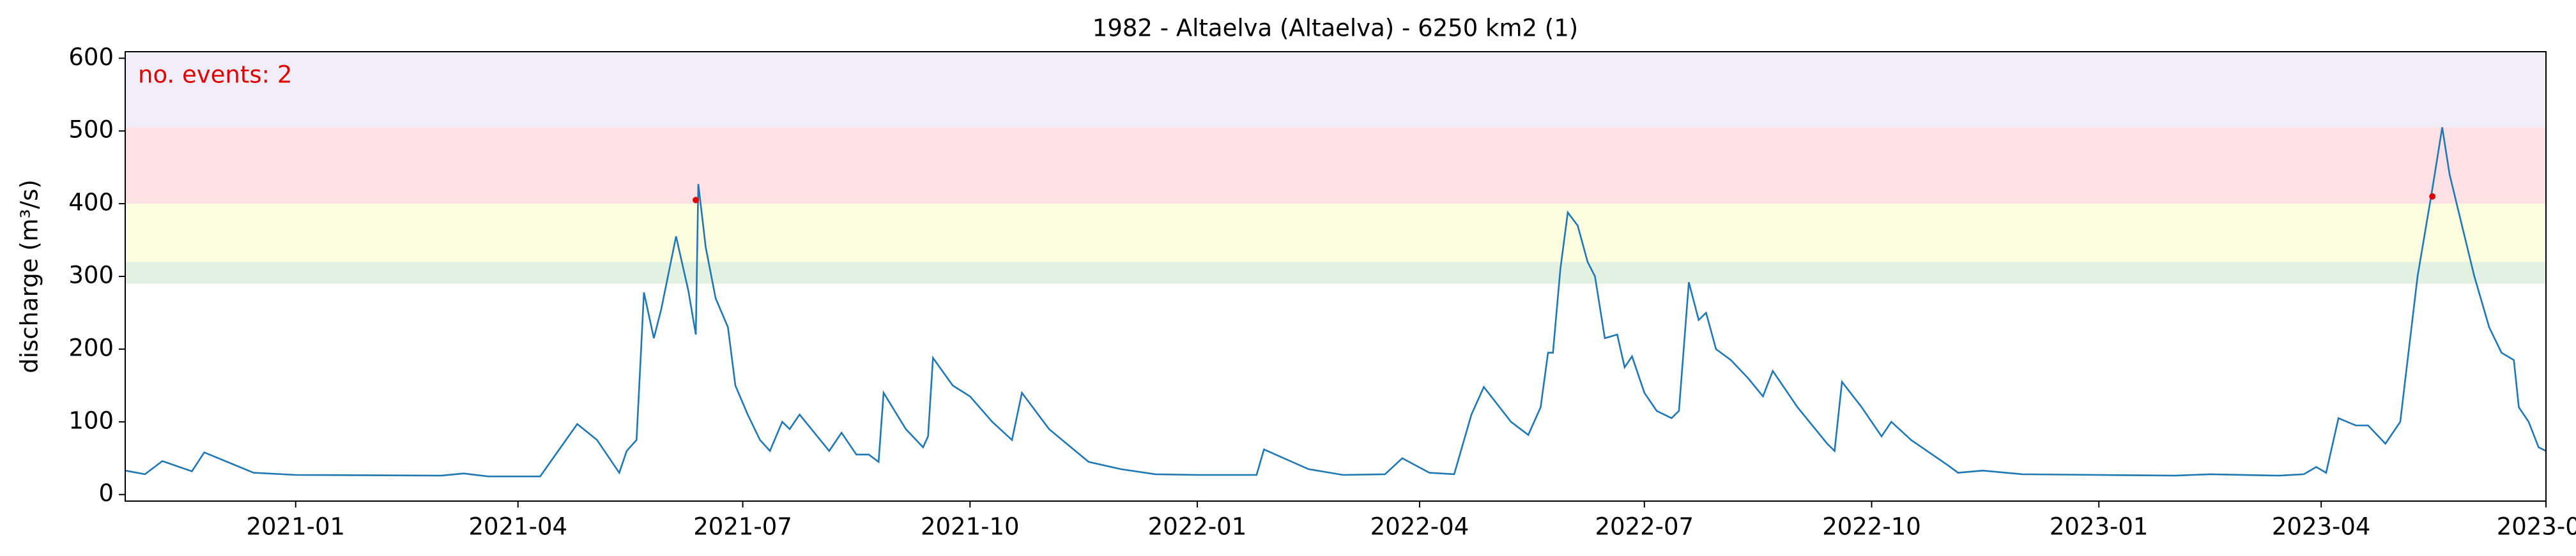 The height and width of the screenshot is (556, 2576). Describe the element at coordinates (91, 347) in the screenshot. I see `y-tick-label: 200` at that location.